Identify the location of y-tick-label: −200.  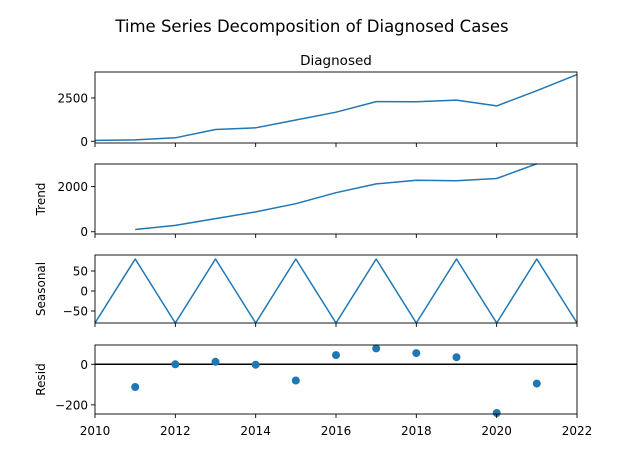
(71, 405).